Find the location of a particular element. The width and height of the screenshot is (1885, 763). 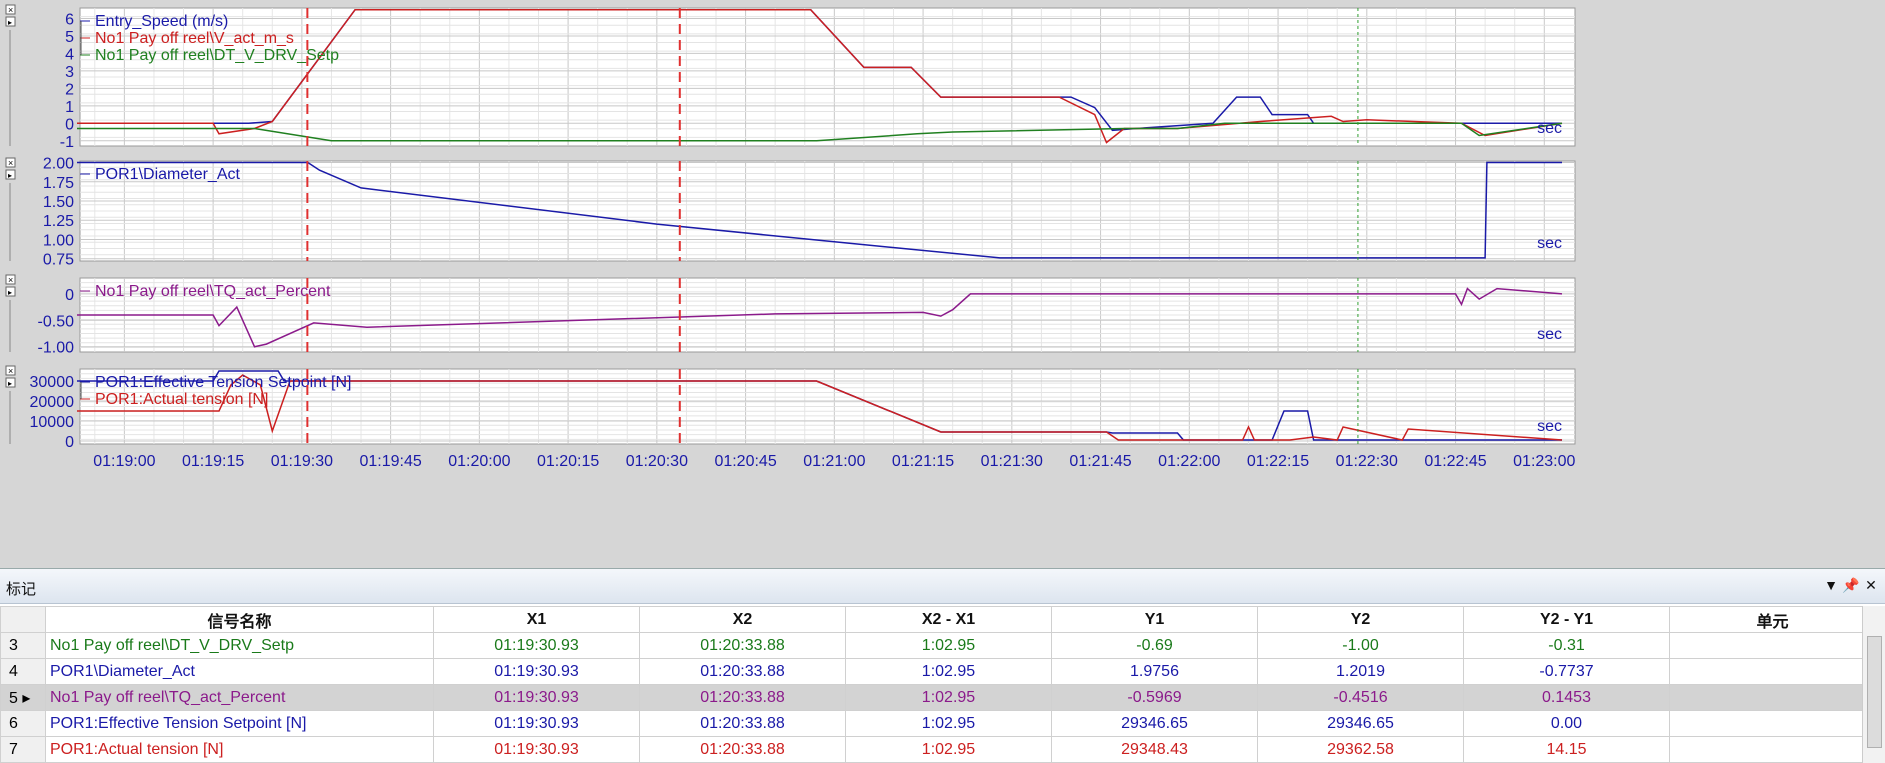

x-tick-label: 01:23:00 is located at coordinates (1544, 461).